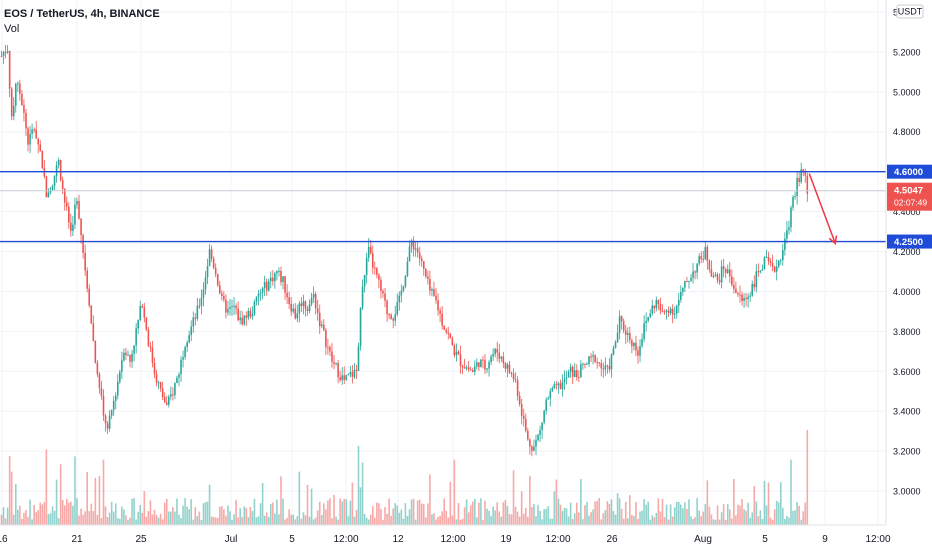  I want to click on x-tick-label: 9, so click(825, 539).